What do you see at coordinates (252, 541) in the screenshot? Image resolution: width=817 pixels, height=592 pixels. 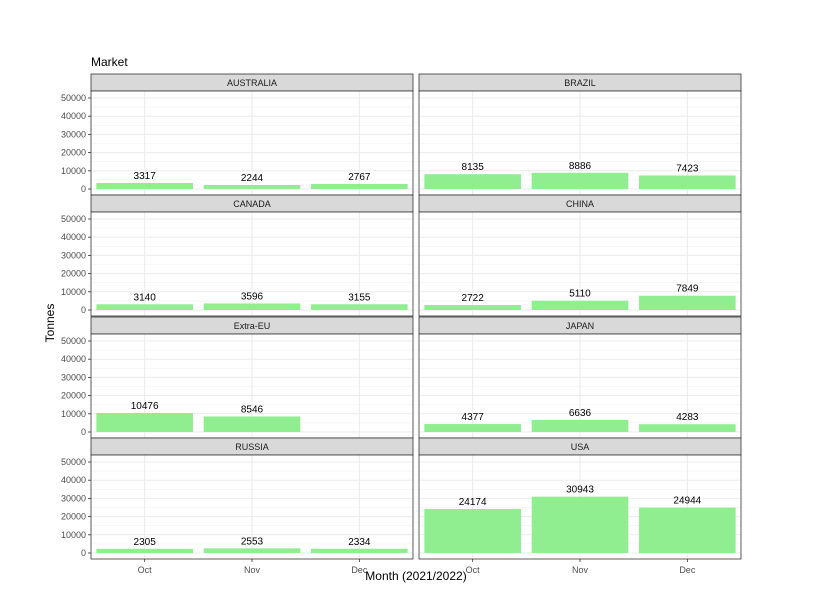 I see `bar-value-label: 2553` at bounding box center [252, 541].